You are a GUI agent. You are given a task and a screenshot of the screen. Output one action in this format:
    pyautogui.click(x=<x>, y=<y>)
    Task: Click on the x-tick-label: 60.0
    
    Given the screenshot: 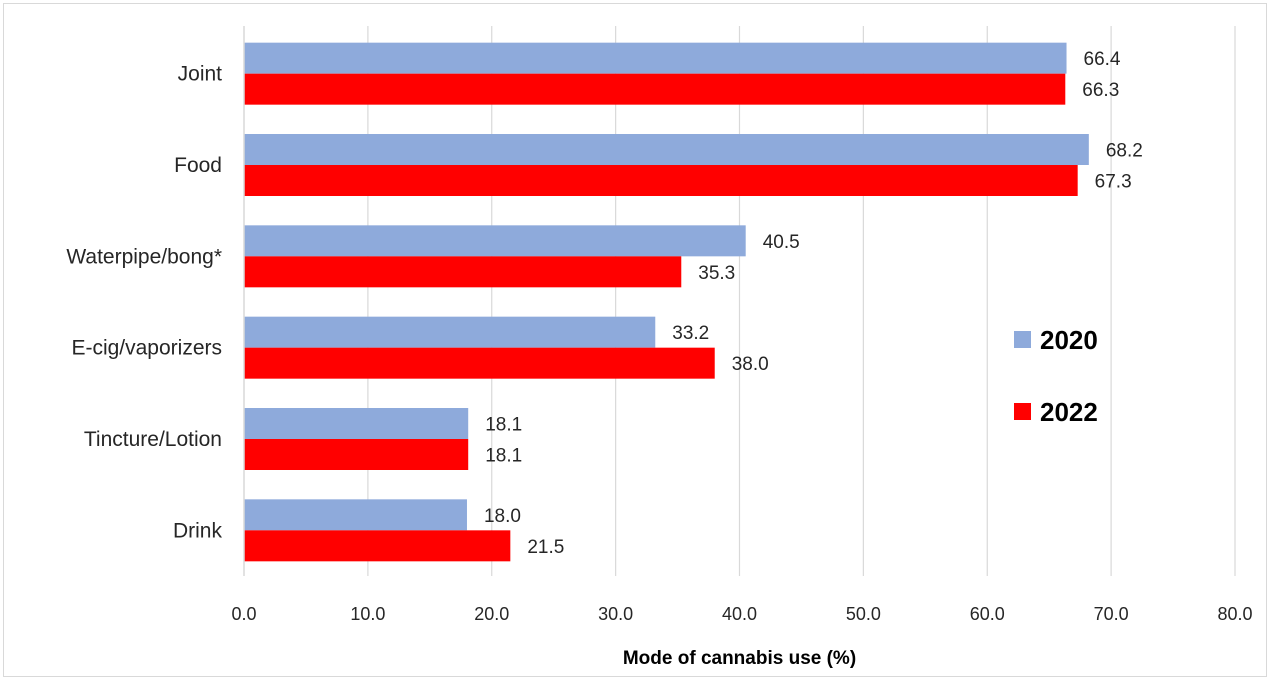 What is the action you would take?
    pyautogui.click(x=987, y=614)
    